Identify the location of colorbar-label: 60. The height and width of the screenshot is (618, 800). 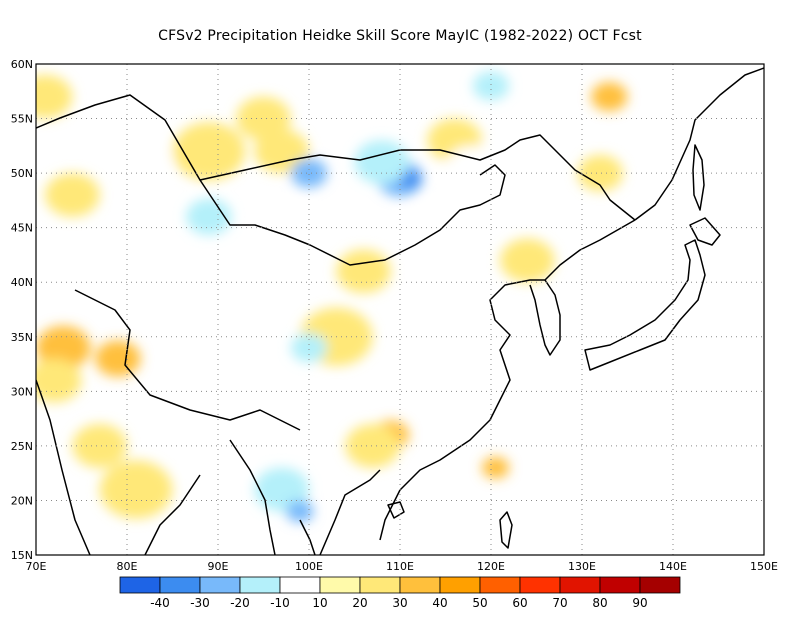
(519, 603).